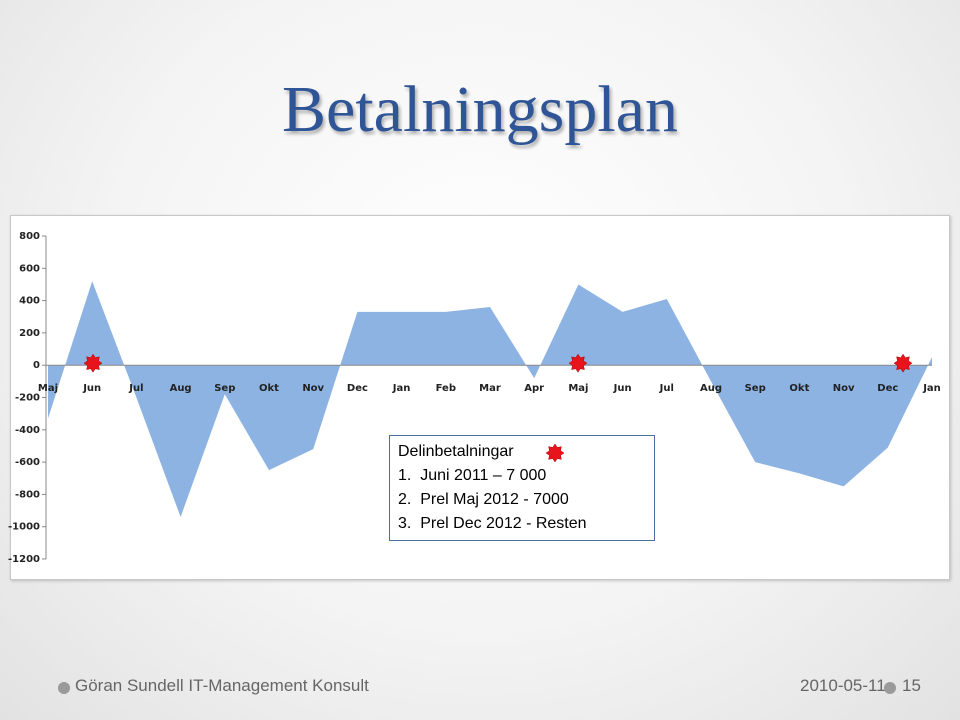 The height and width of the screenshot is (720, 960). What do you see at coordinates (911, 685) in the screenshot?
I see `page-number: 15` at bounding box center [911, 685].